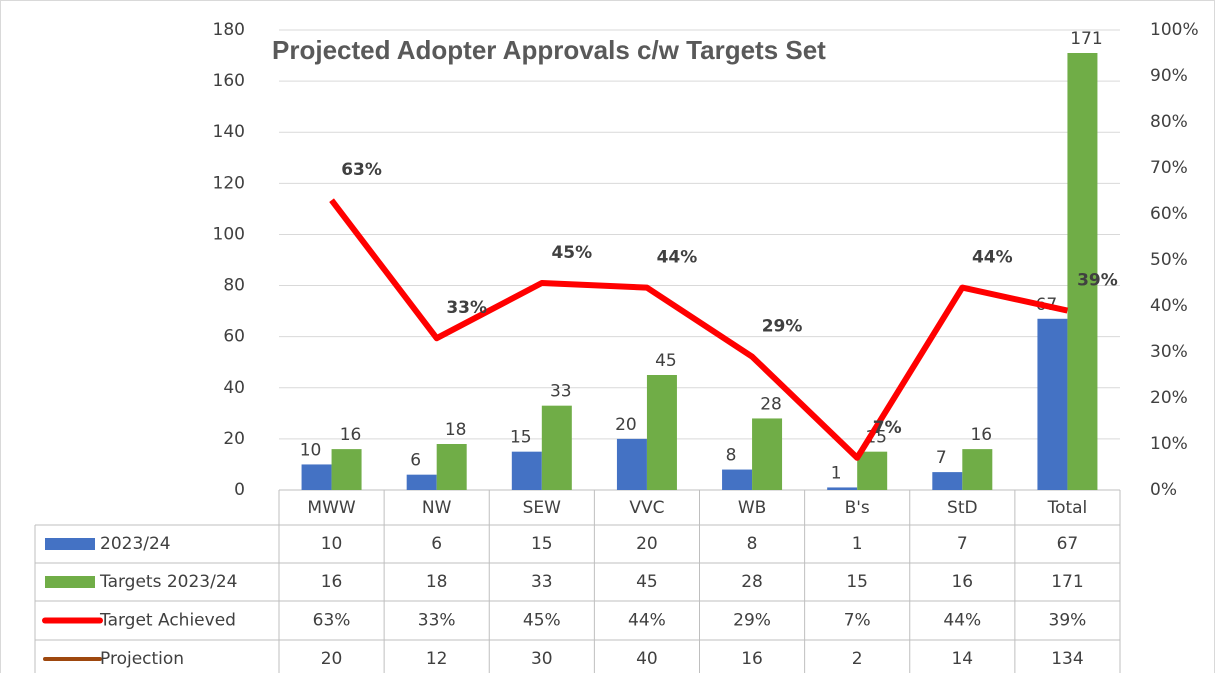  What do you see at coordinates (331, 508) in the screenshot?
I see `x-tick-label: MWW` at bounding box center [331, 508].